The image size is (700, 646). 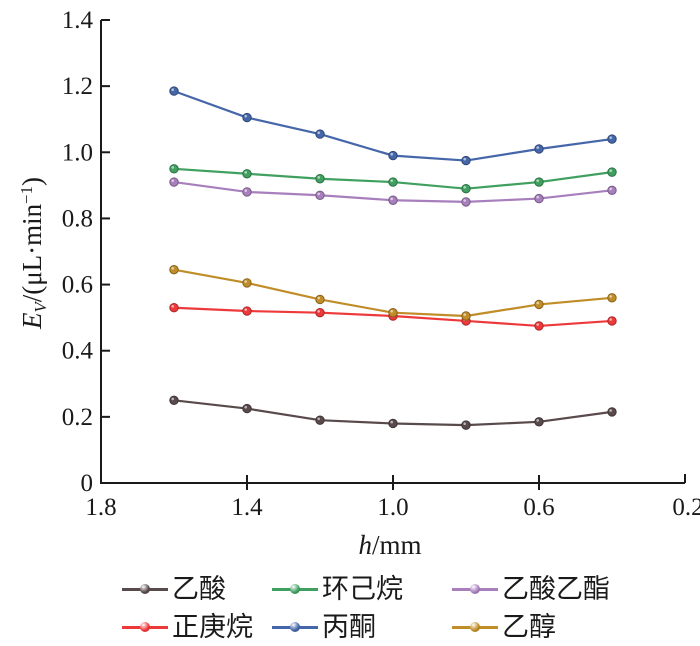 I want to click on y-axis-symbol: E, so click(x=32, y=321).